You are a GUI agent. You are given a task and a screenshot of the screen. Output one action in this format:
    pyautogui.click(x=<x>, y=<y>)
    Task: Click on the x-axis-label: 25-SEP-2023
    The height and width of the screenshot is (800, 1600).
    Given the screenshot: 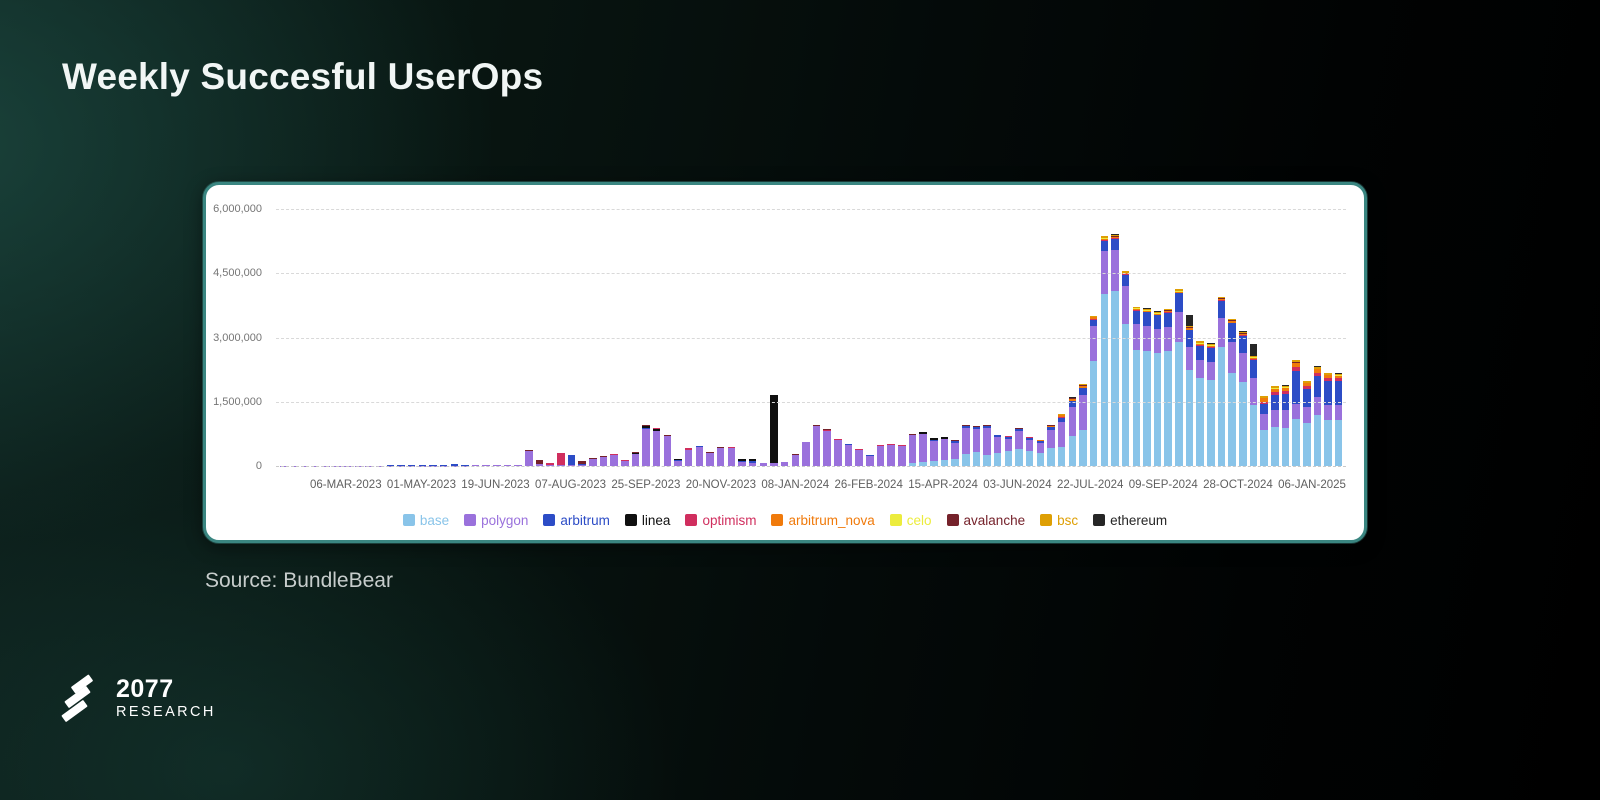 What is the action you would take?
    pyautogui.click(x=646, y=485)
    